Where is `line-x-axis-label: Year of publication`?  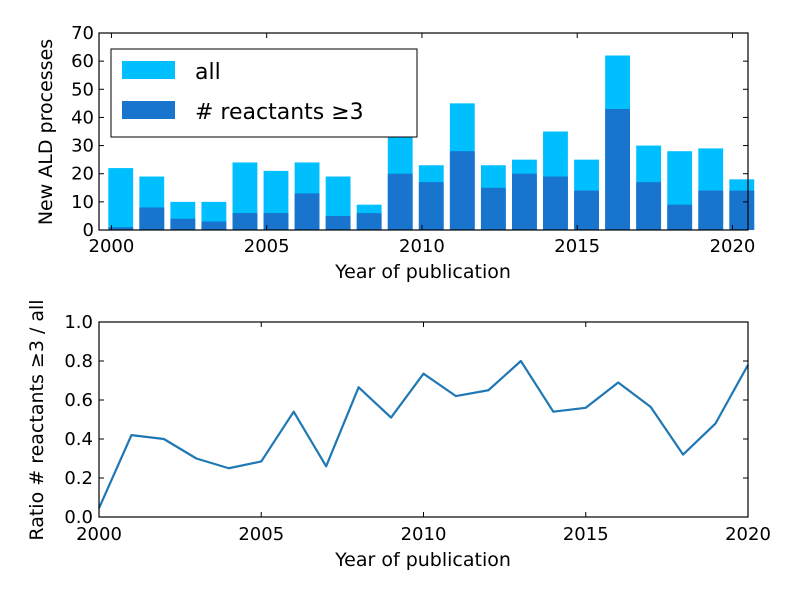 line-x-axis-label: Year of publication is located at coordinates (422, 560).